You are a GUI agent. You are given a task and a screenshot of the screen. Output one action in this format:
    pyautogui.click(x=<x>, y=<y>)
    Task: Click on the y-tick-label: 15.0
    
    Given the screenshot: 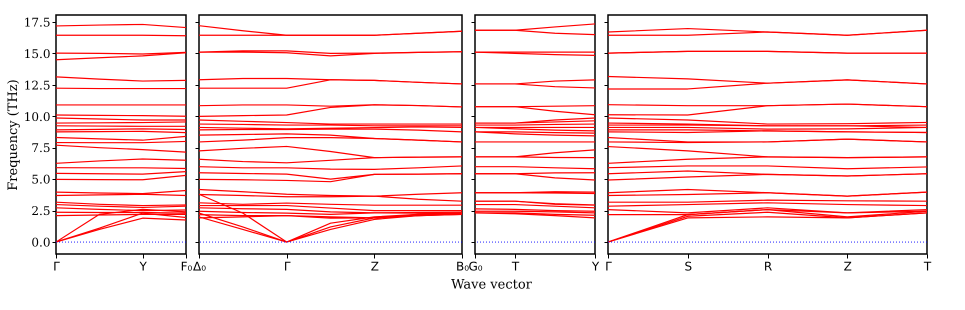 What is the action you would take?
    pyautogui.click(x=37, y=53)
    